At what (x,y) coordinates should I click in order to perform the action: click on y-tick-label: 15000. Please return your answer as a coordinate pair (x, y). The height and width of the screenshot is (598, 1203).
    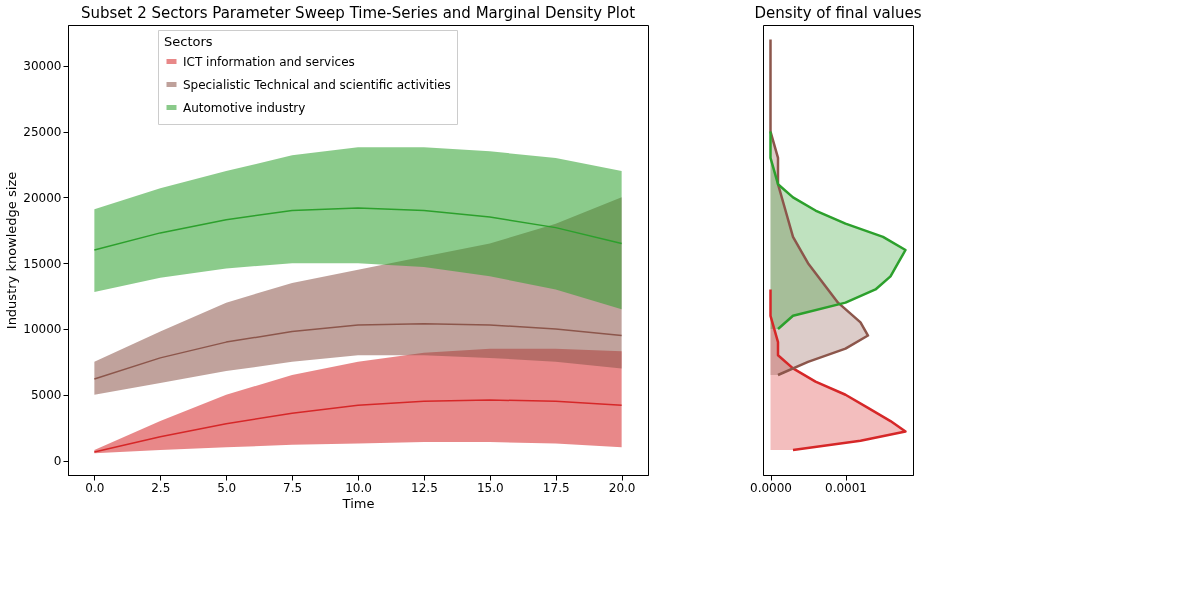
    Looking at the image, I should click on (42, 263).